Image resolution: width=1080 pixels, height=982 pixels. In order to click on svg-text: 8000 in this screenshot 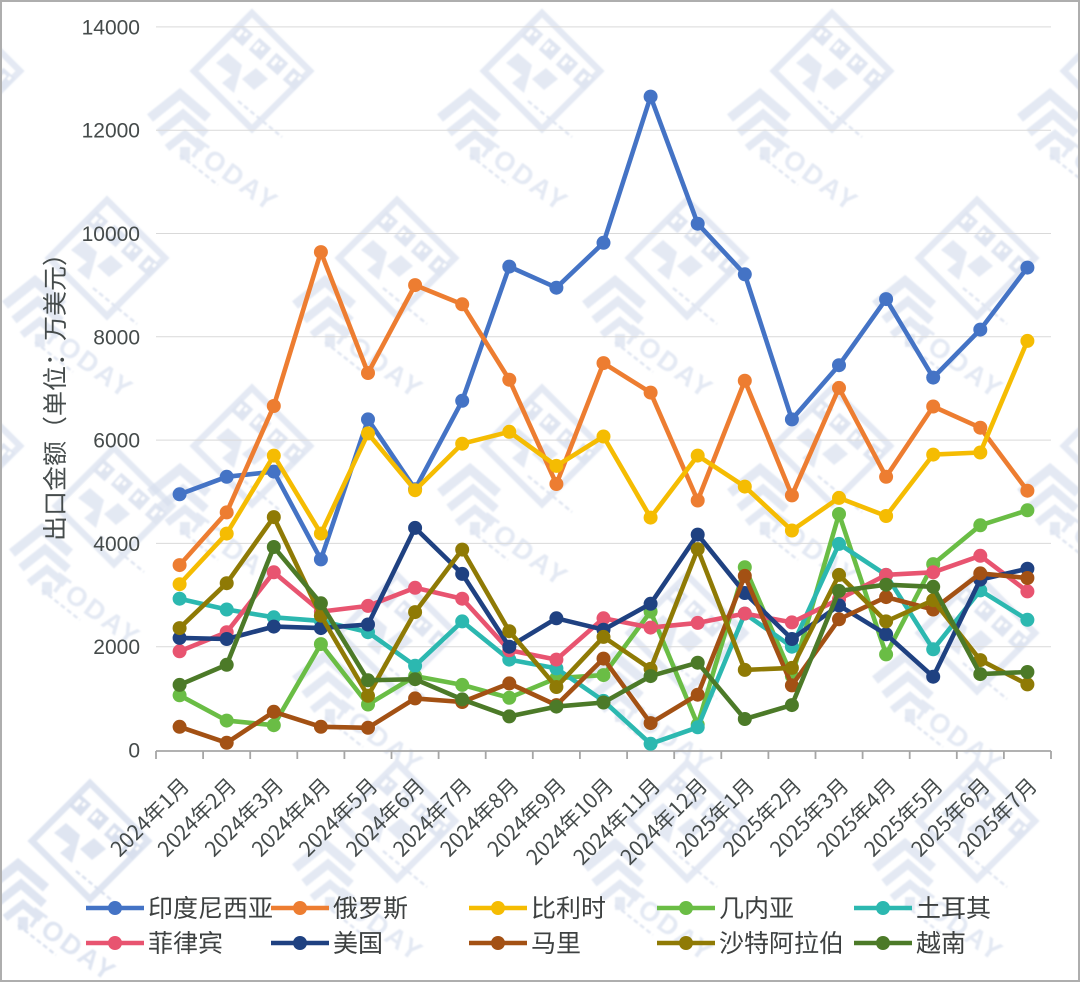, I will do `click(116, 337)`.